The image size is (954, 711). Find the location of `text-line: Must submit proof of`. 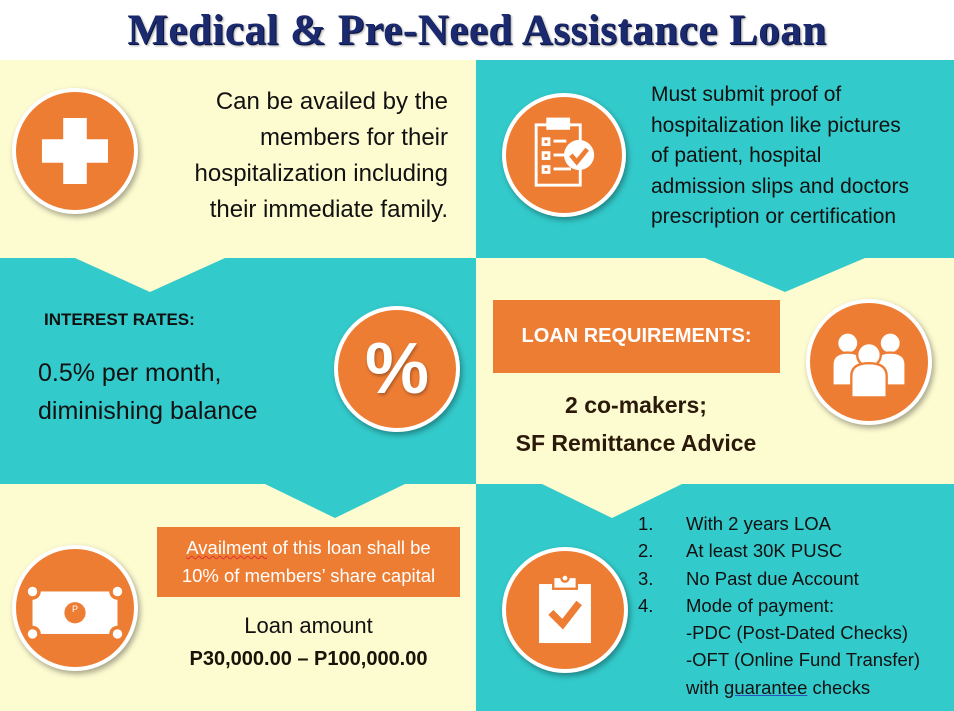

text-line: Must submit proof of is located at coordinates (746, 94).